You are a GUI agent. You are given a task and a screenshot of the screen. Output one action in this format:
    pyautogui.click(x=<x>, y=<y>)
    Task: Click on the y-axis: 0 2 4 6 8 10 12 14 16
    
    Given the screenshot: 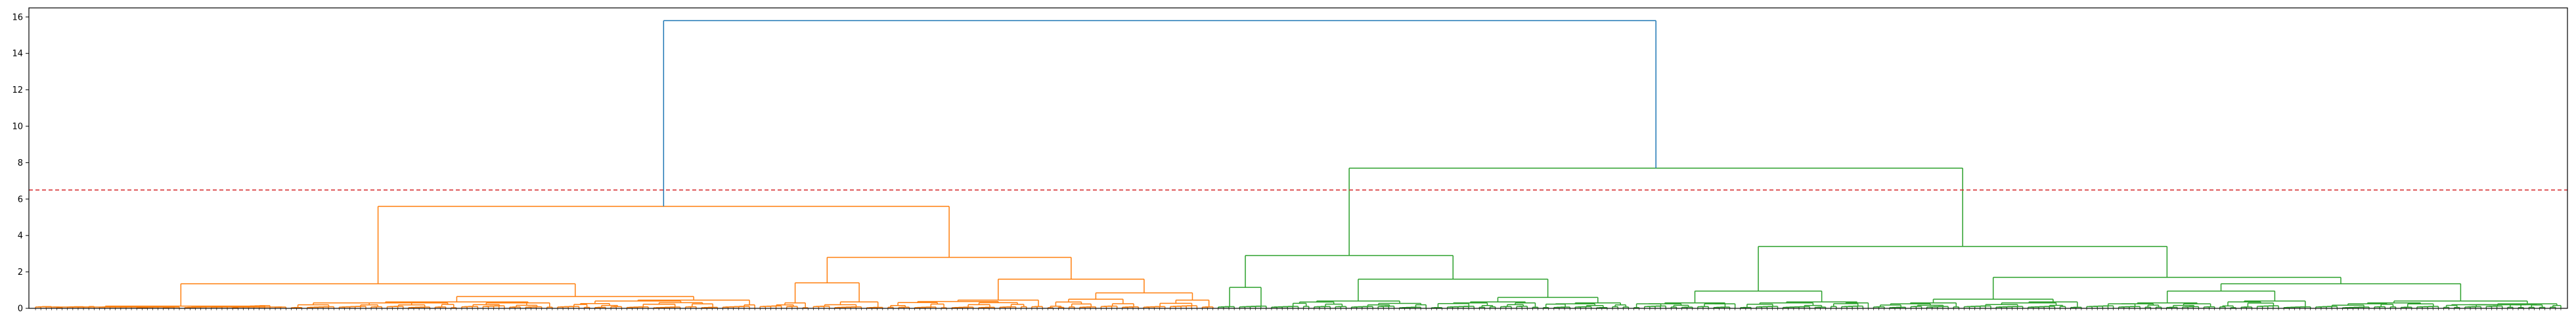 What is the action you would take?
    pyautogui.click(x=20, y=163)
    